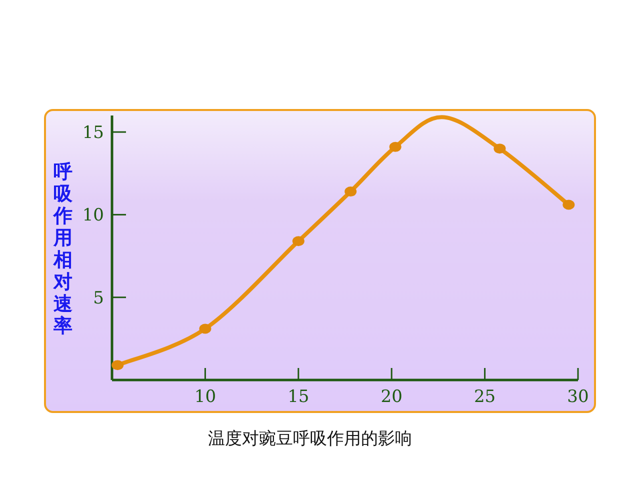  Describe the element at coordinates (93, 133) in the screenshot. I see `y-tick-label: 15` at that location.